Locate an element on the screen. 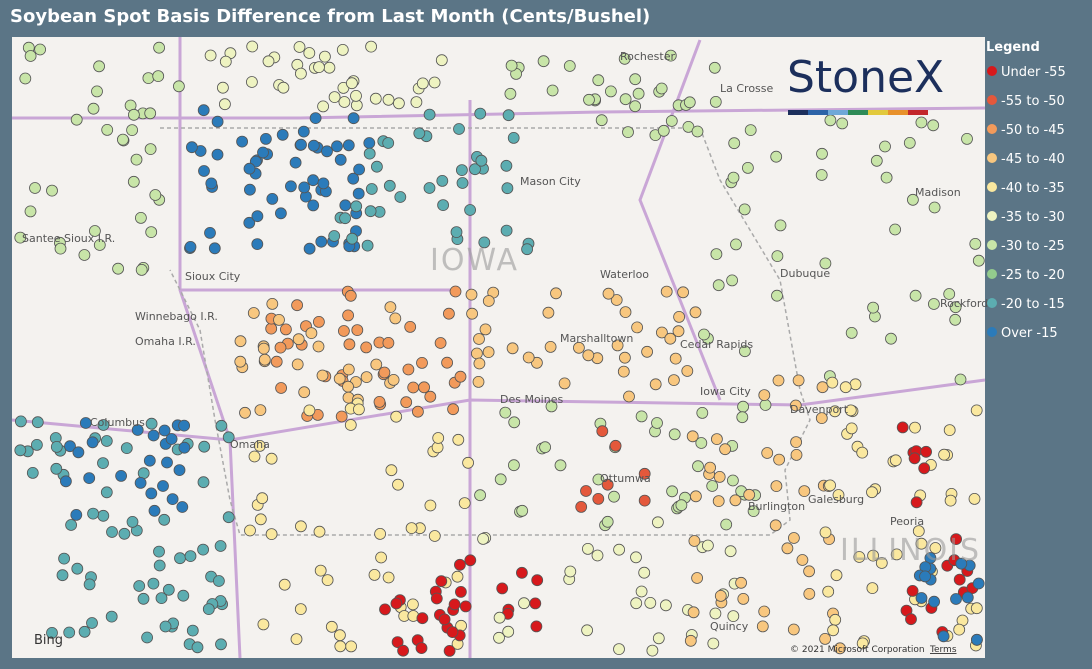  place-label: Quincy is located at coordinates (729, 626).